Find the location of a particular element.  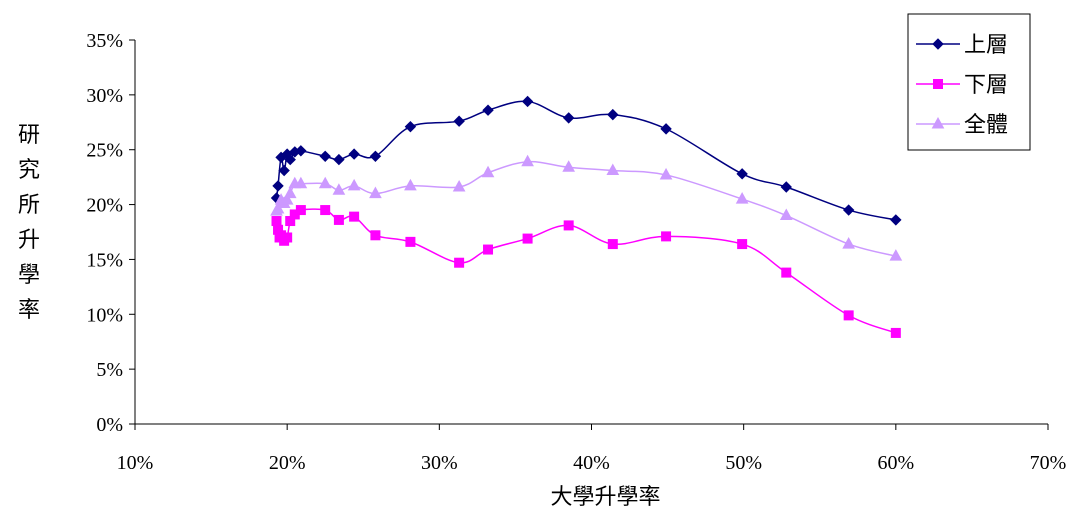

legend-box is located at coordinates (969, 82).